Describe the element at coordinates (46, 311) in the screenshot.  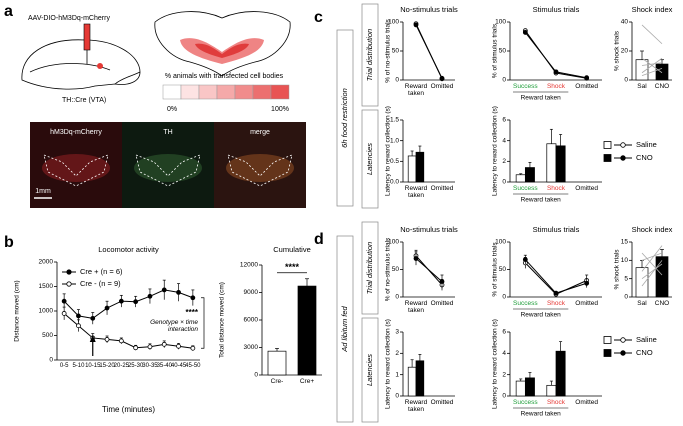
I see `y-tick-label: 1000` at that location.